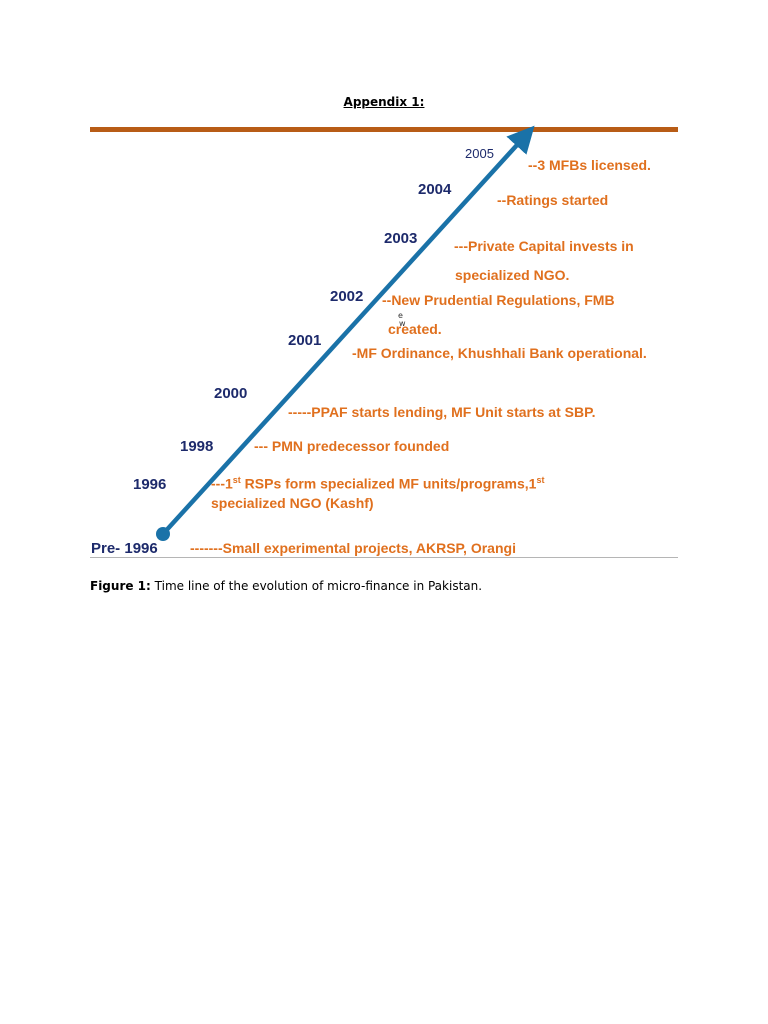 The height and width of the screenshot is (1024, 768). What do you see at coordinates (150, 484) in the screenshot?
I see `year-1996: 1996` at bounding box center [150, 484].